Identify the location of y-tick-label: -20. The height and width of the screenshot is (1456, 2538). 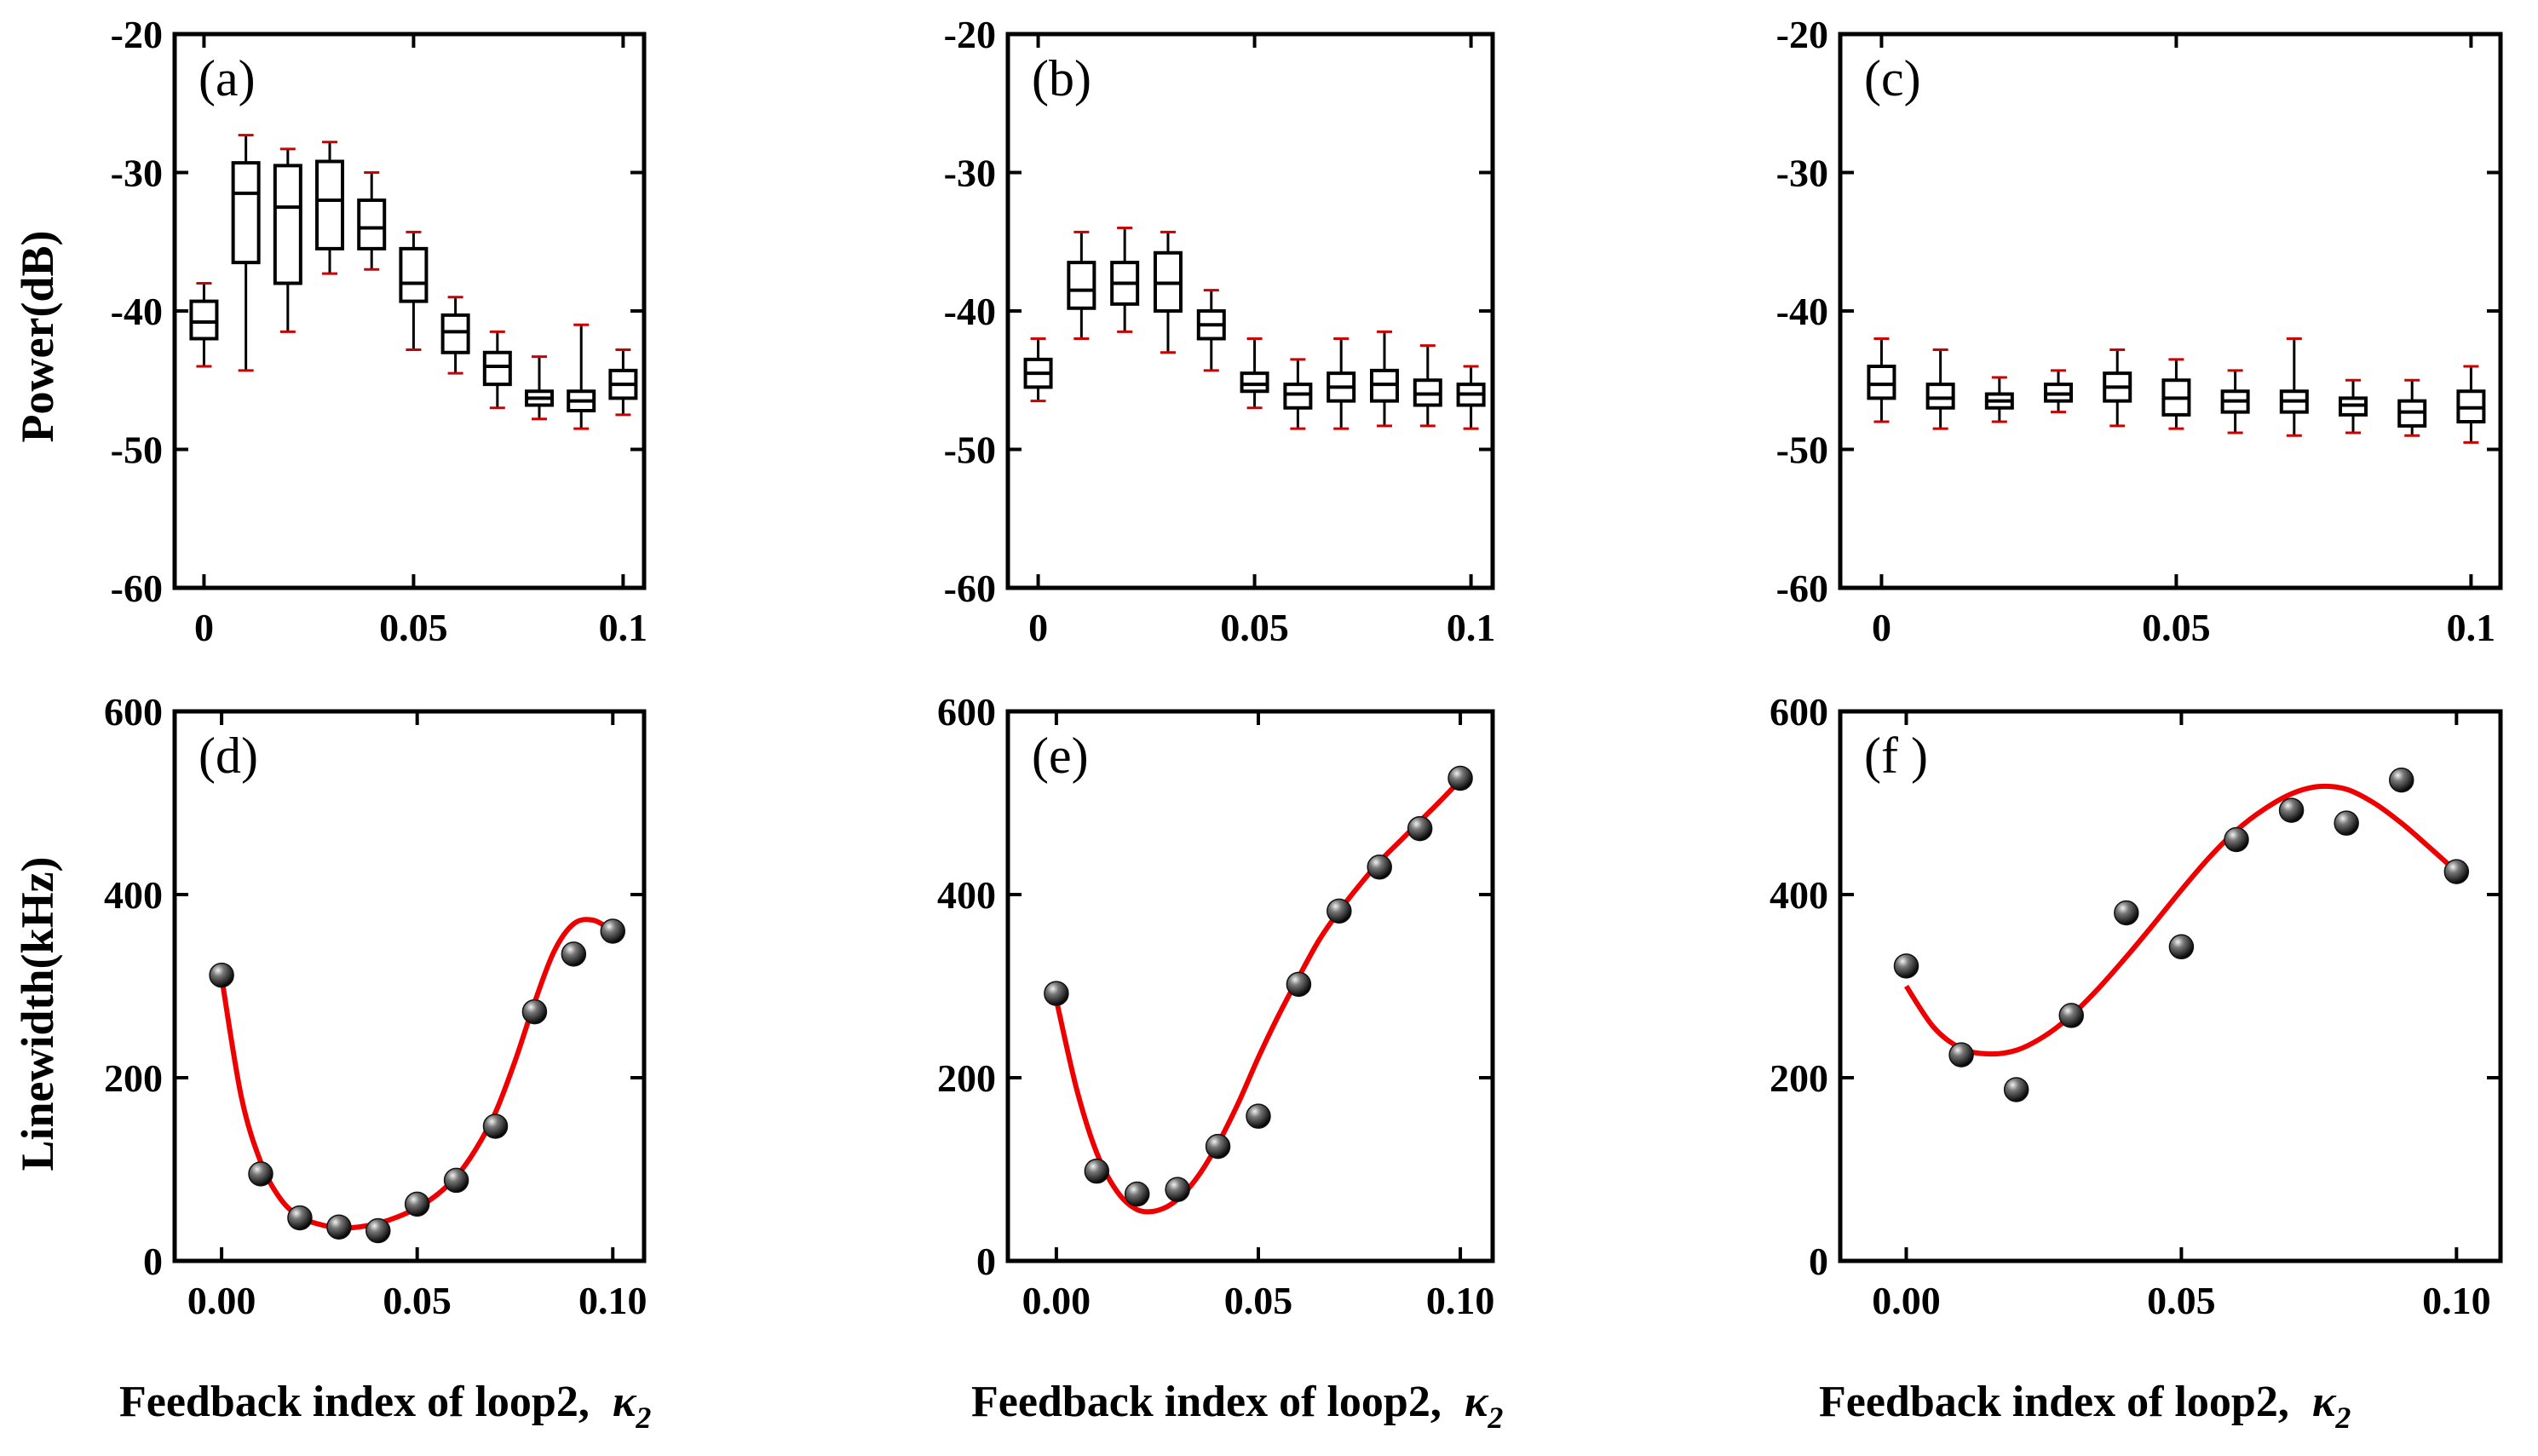
(1802, 35).